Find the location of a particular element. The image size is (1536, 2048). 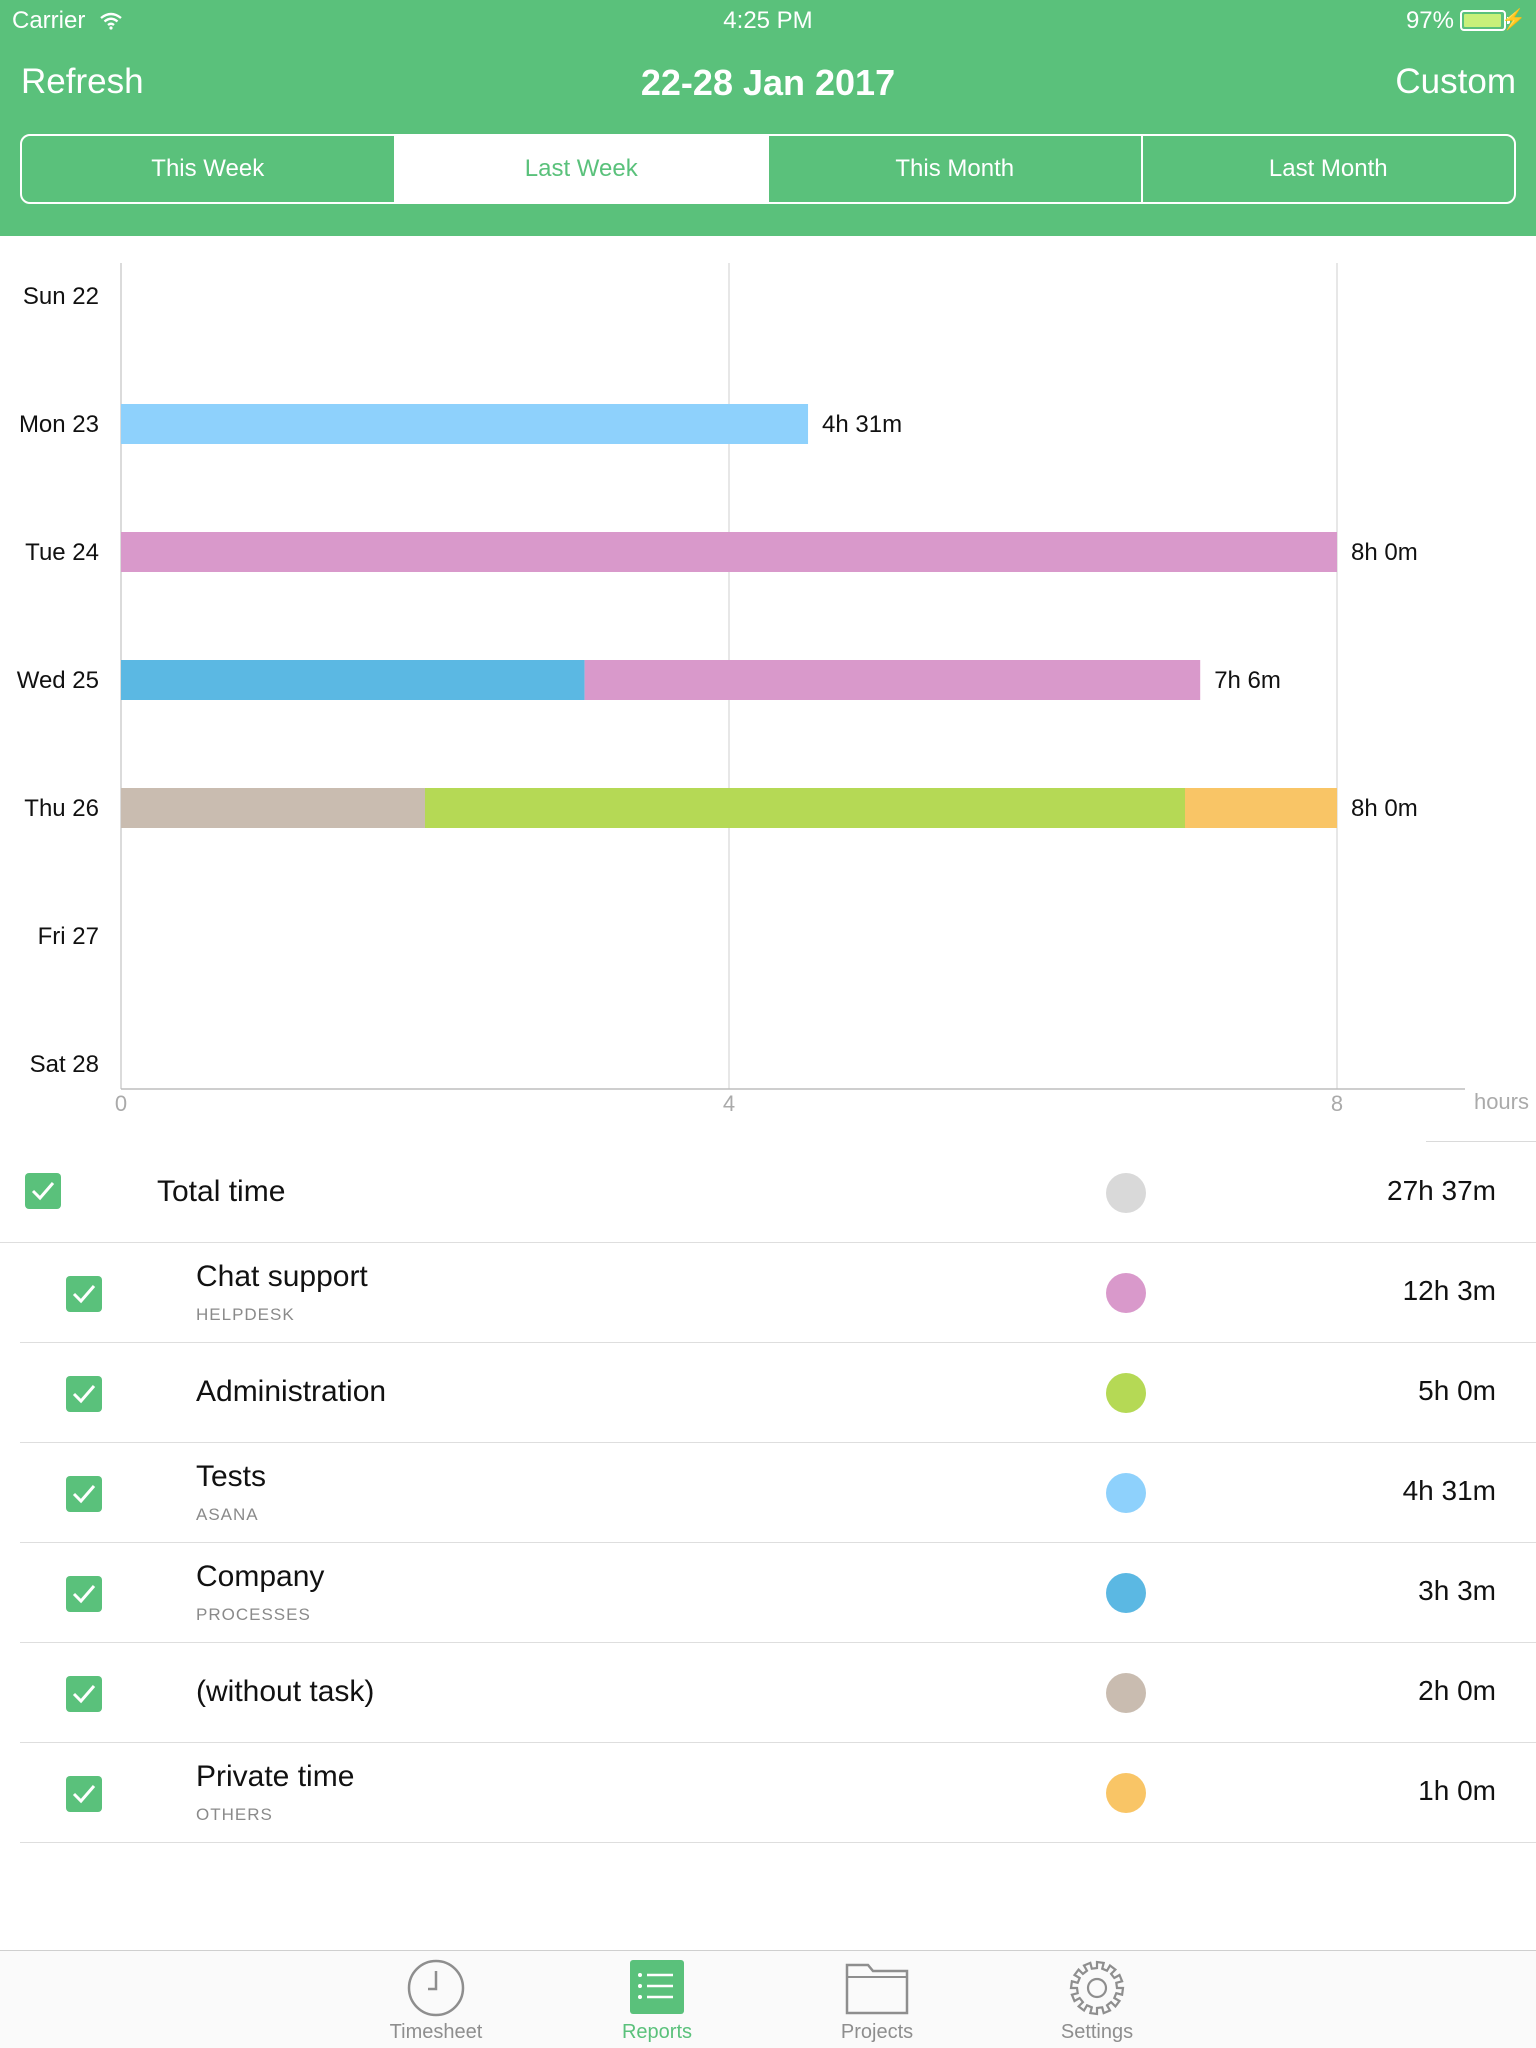

segment-this-month: This Month is located at coordinates (956, 169).